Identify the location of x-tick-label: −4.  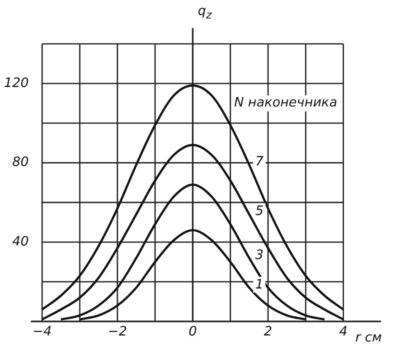
(42, 332).